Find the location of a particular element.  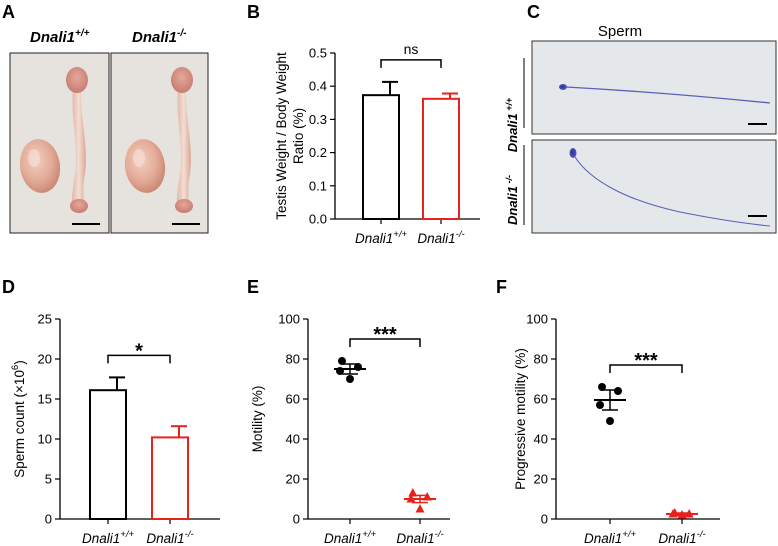

y-axis-label: Motility (%) is located at coordinates (257, 419).